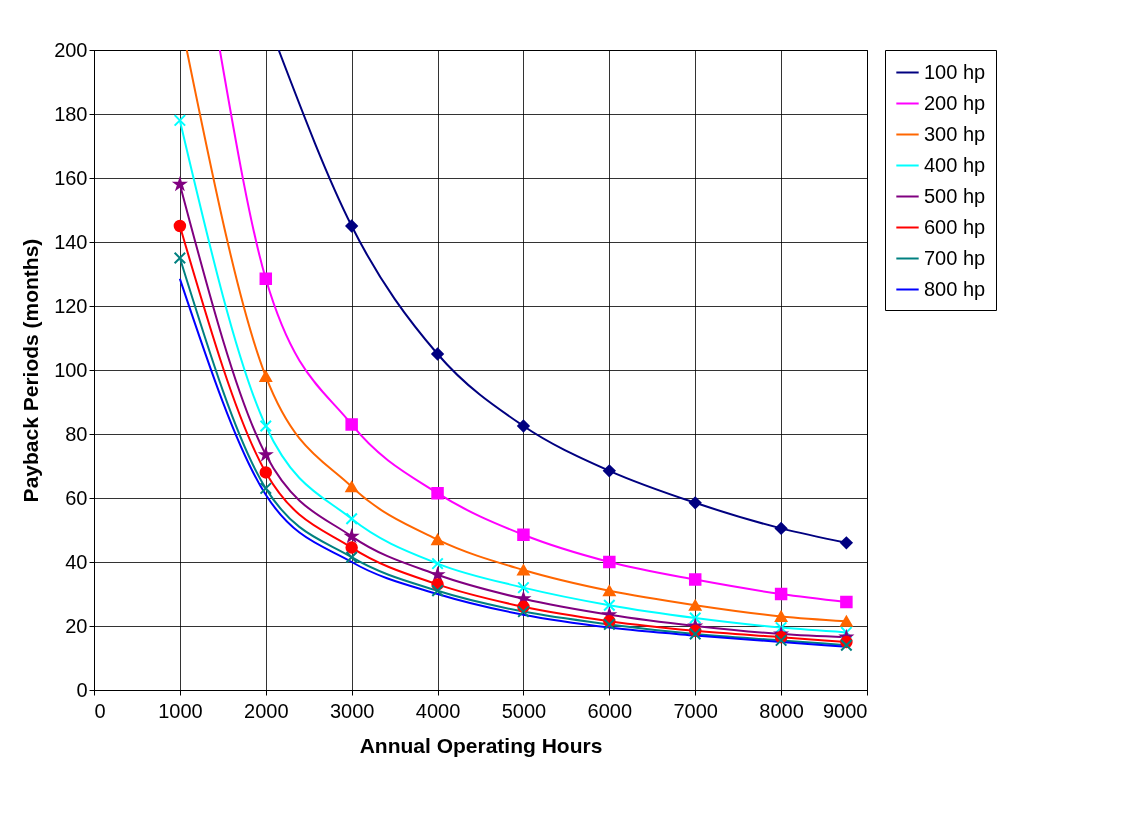 Image resolution: width=1133 pixels, height=819 pixels. What do you see at coordinates (71, 241) in the screenshot?
I see `y-tick-label: 140` at bounding box center [71, 241].